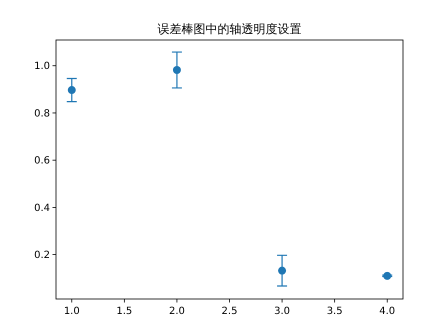  Describe the element at coordinates (42, 208) in the screenshot. I see `y-tick-label: 0.4` at that location.